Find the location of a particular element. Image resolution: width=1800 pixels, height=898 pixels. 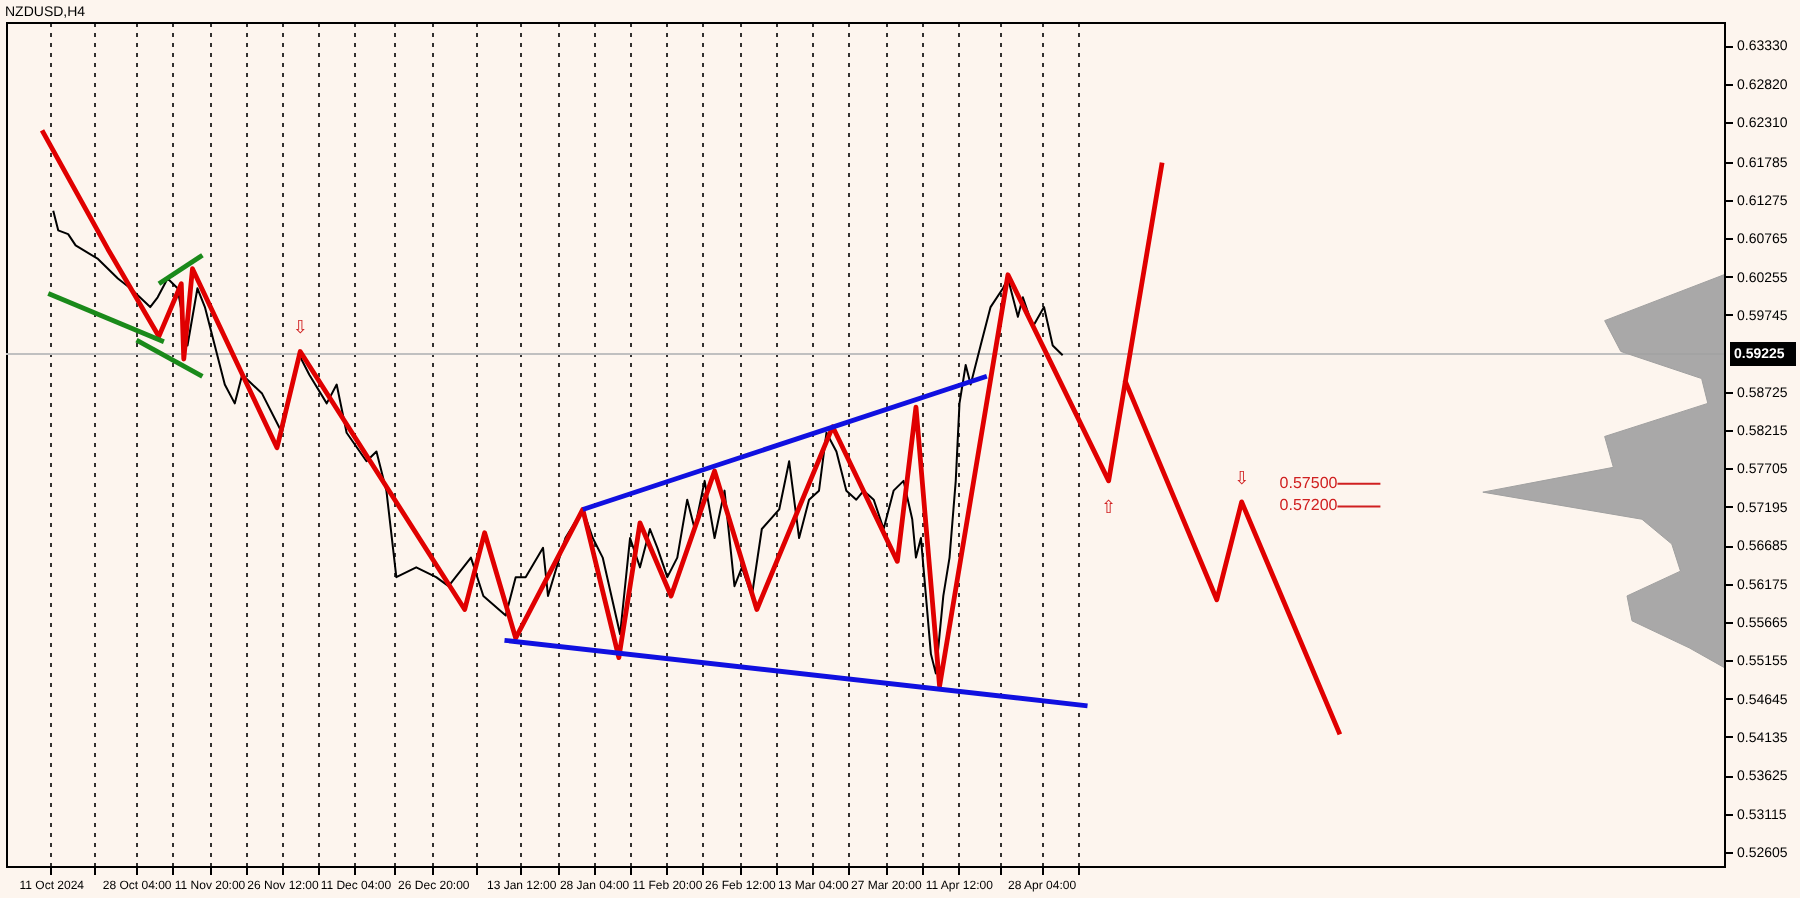

annotation: ⇧ is located at coordinates (1109, 508).